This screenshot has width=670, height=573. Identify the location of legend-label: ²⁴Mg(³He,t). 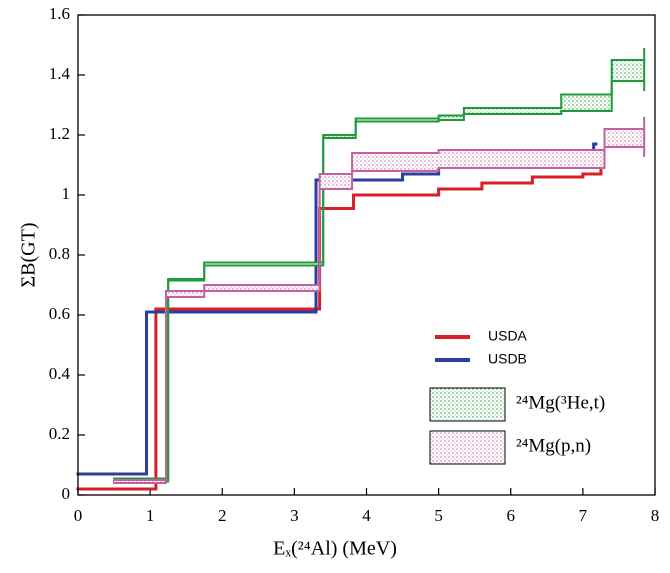
(560, 402).